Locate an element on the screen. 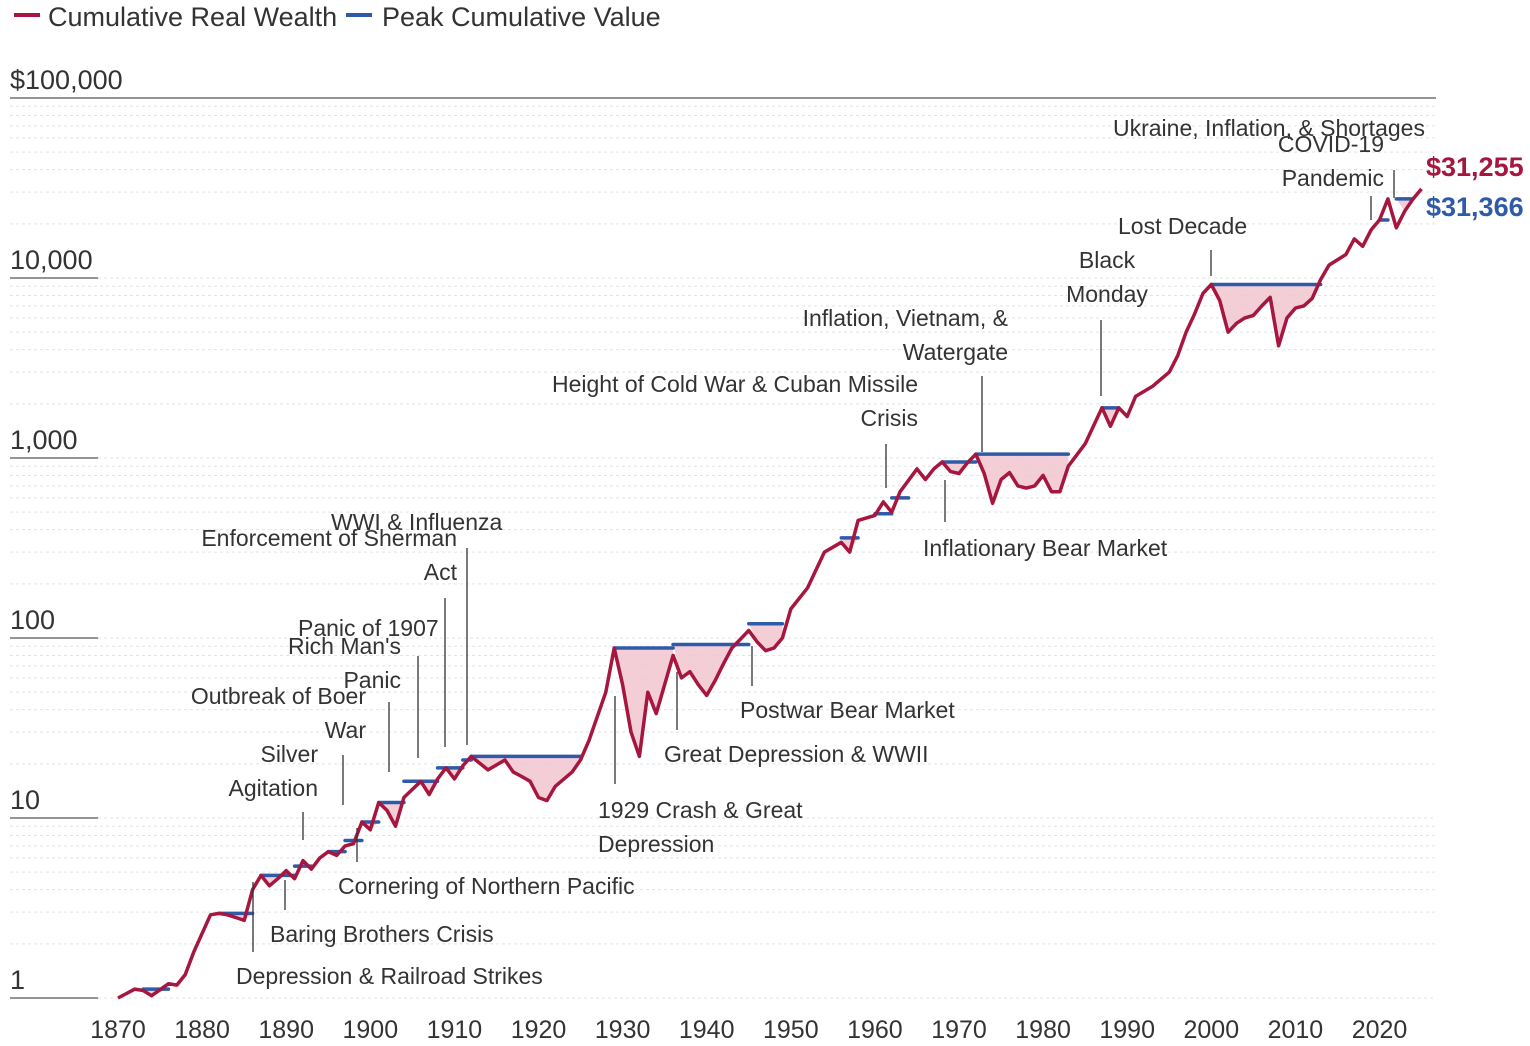 The width and height of the screenshot is (1530, 1046). annotation-label: Enforcement of Sherman is located at coordinates (329, 538).